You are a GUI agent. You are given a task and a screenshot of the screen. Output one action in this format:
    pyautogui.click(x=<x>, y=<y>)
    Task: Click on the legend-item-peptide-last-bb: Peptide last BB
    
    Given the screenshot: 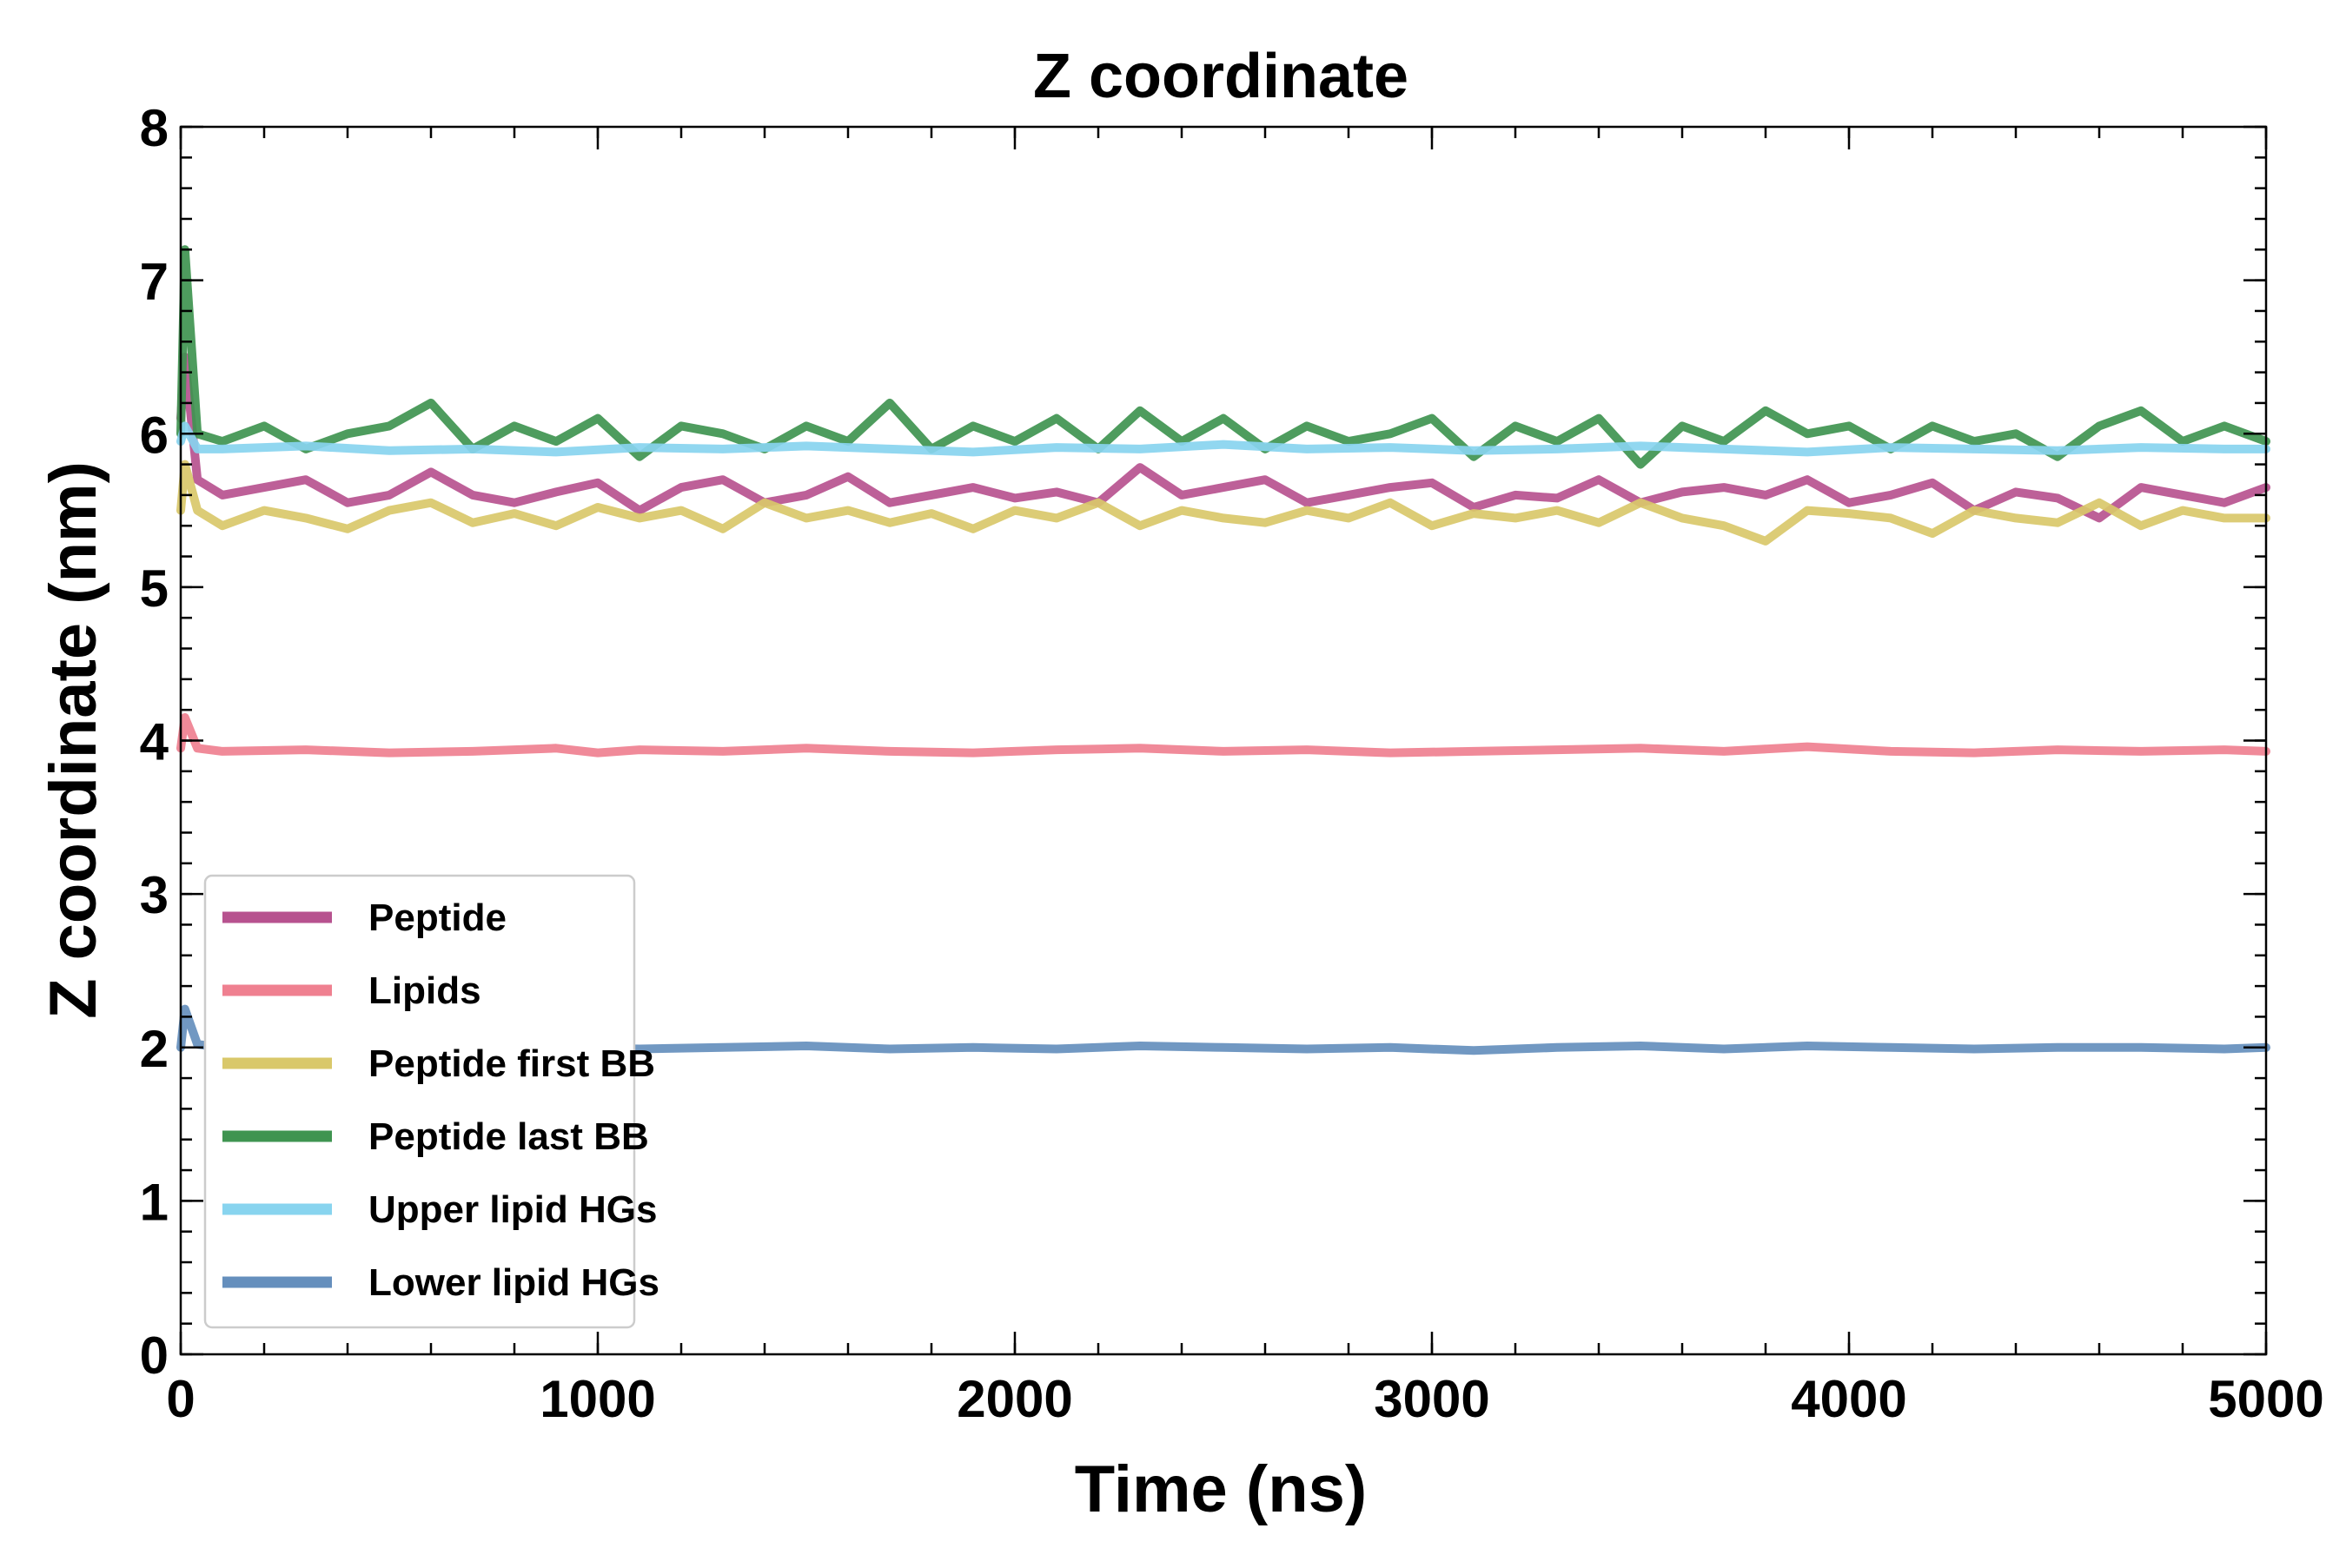 What is the action you would take?
    pyautogui.click(x=436, y=1136)
    